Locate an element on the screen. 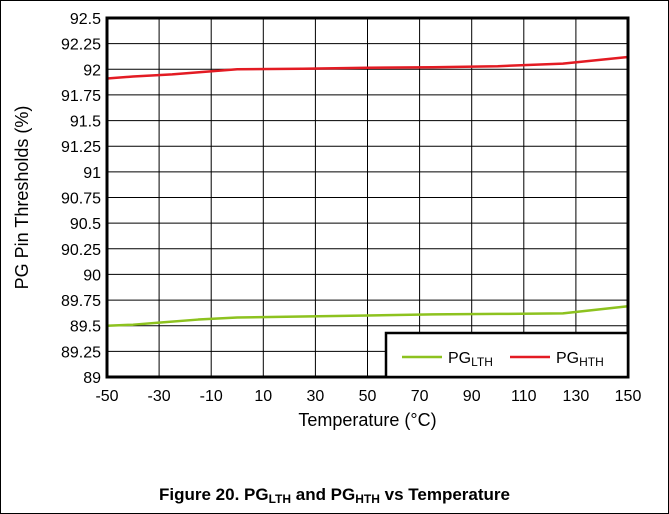 The height and width of the screenshot is (514, 669). x-tick-label: -10 is located at coordinates (211, 396).